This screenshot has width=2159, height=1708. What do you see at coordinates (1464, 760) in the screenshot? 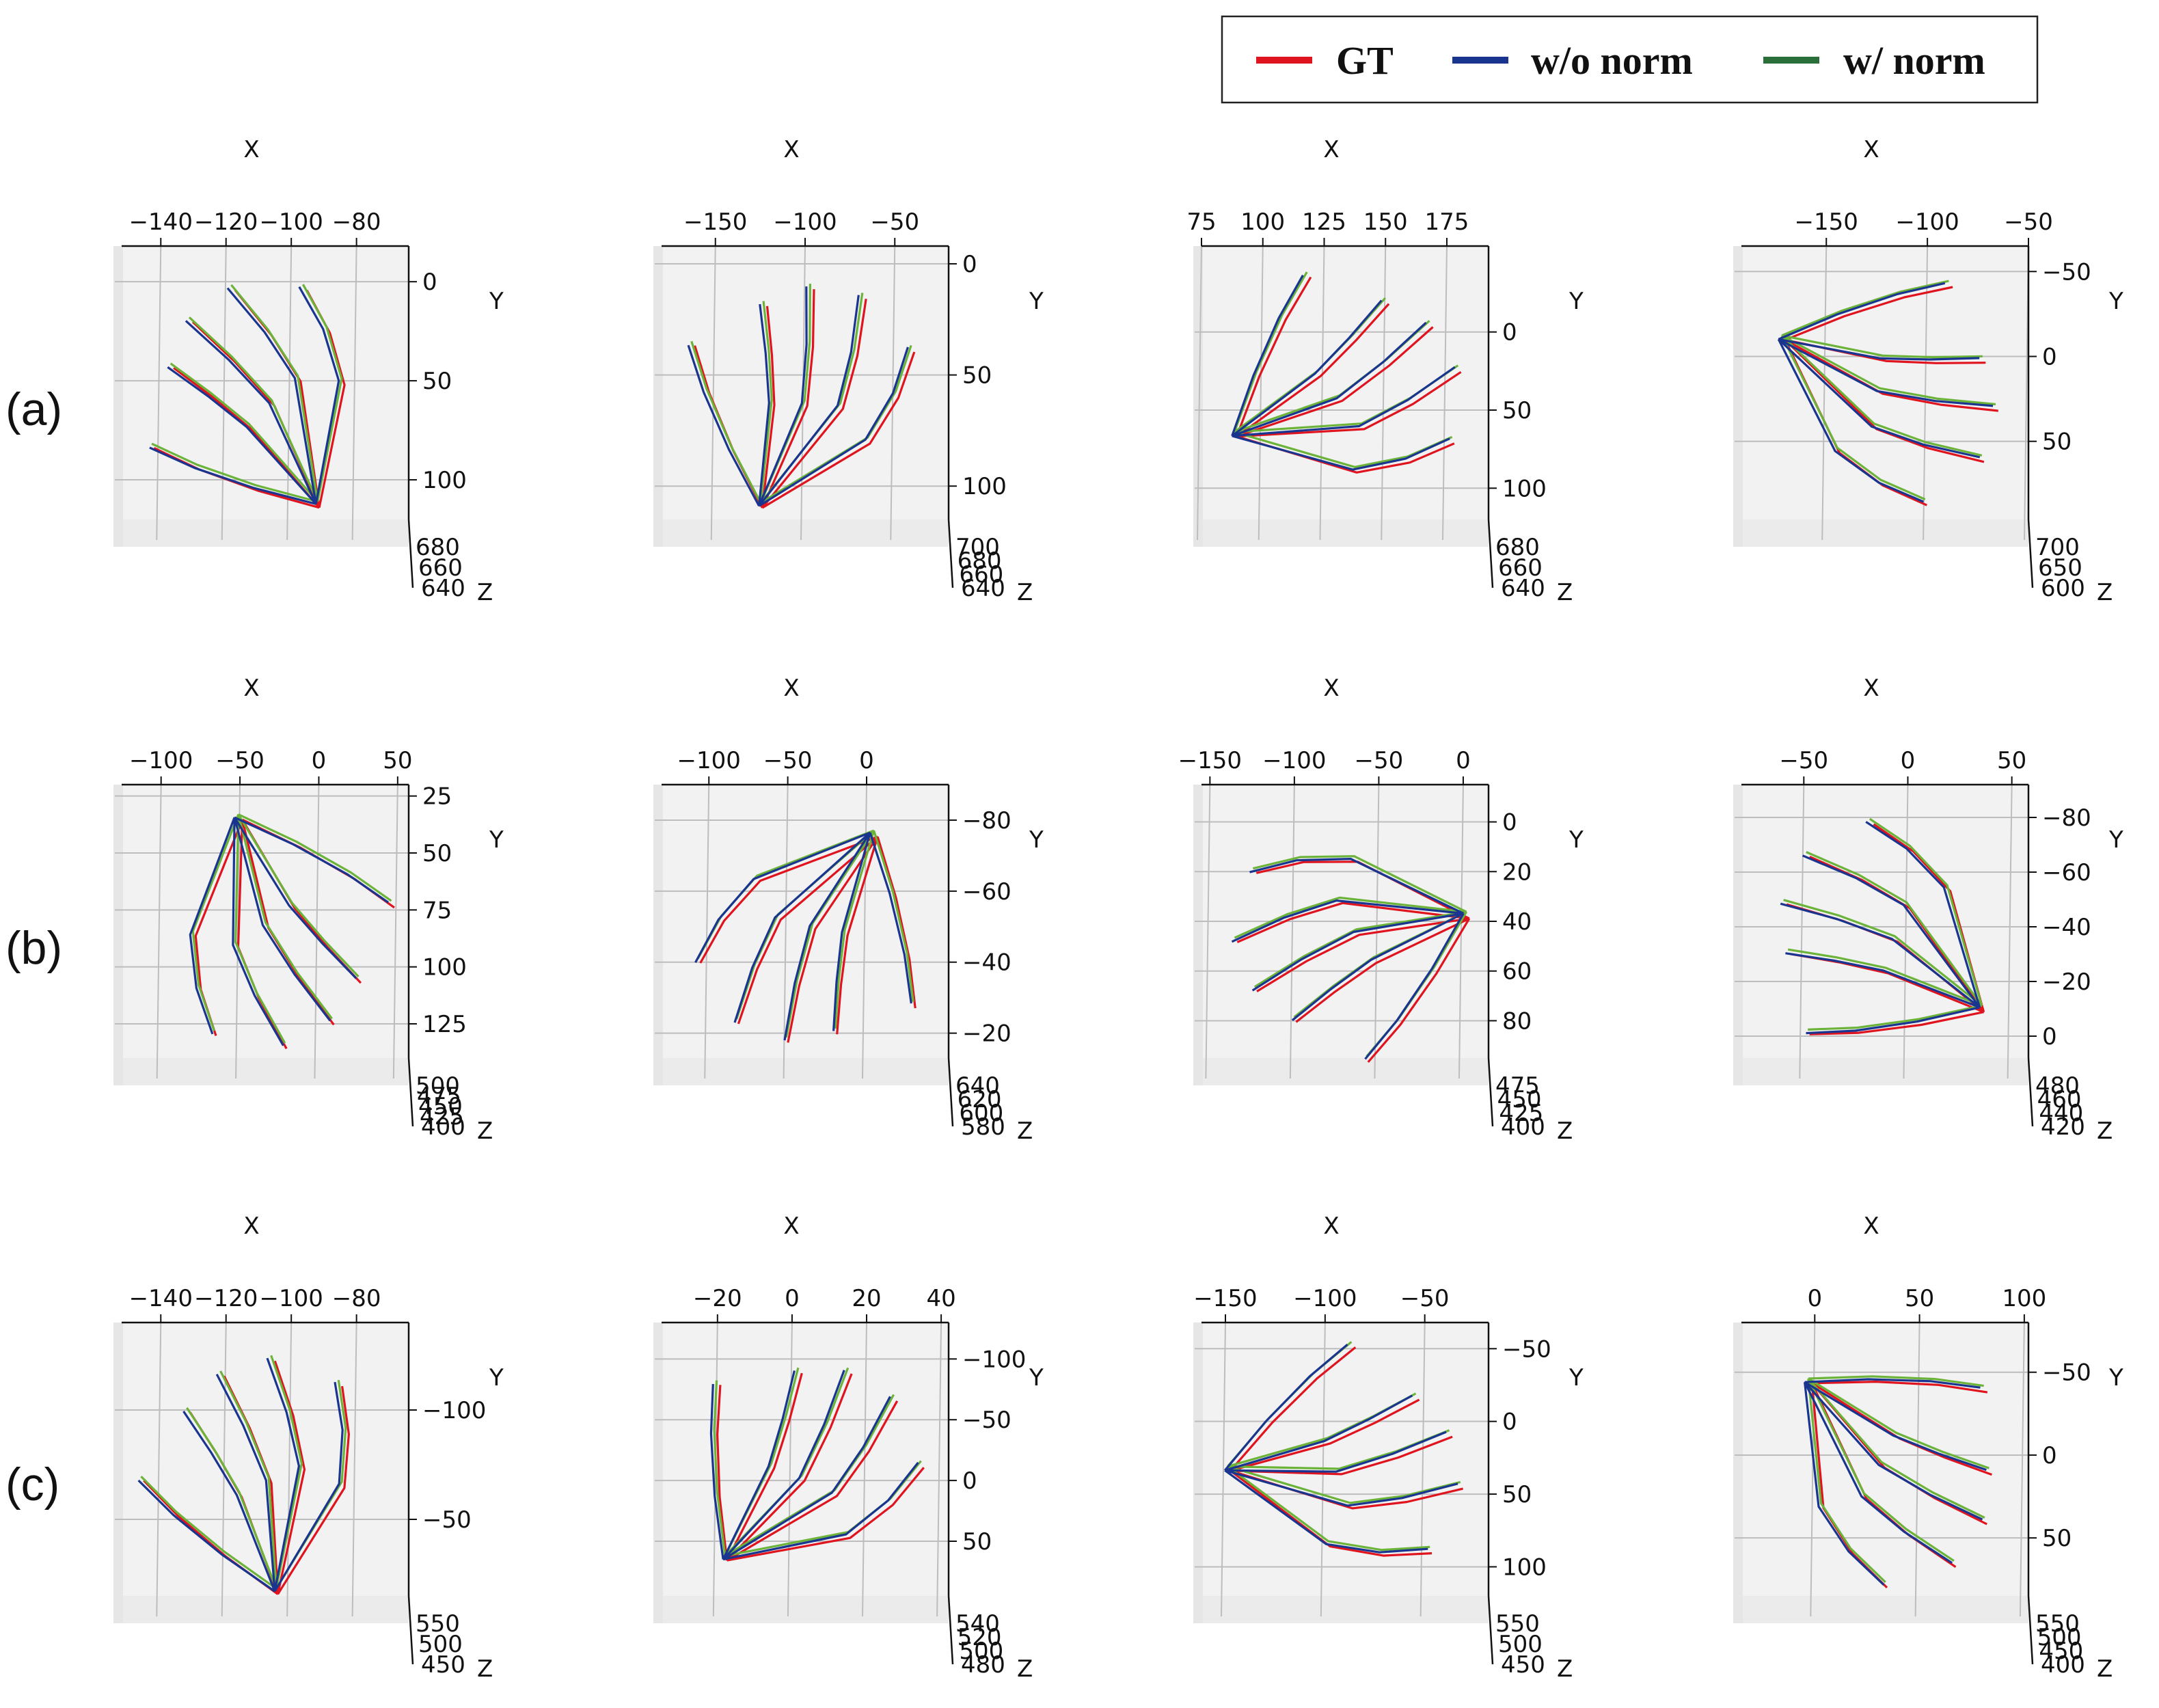
I see `x-tick-label: 0` at bounding box center [1464, 760].